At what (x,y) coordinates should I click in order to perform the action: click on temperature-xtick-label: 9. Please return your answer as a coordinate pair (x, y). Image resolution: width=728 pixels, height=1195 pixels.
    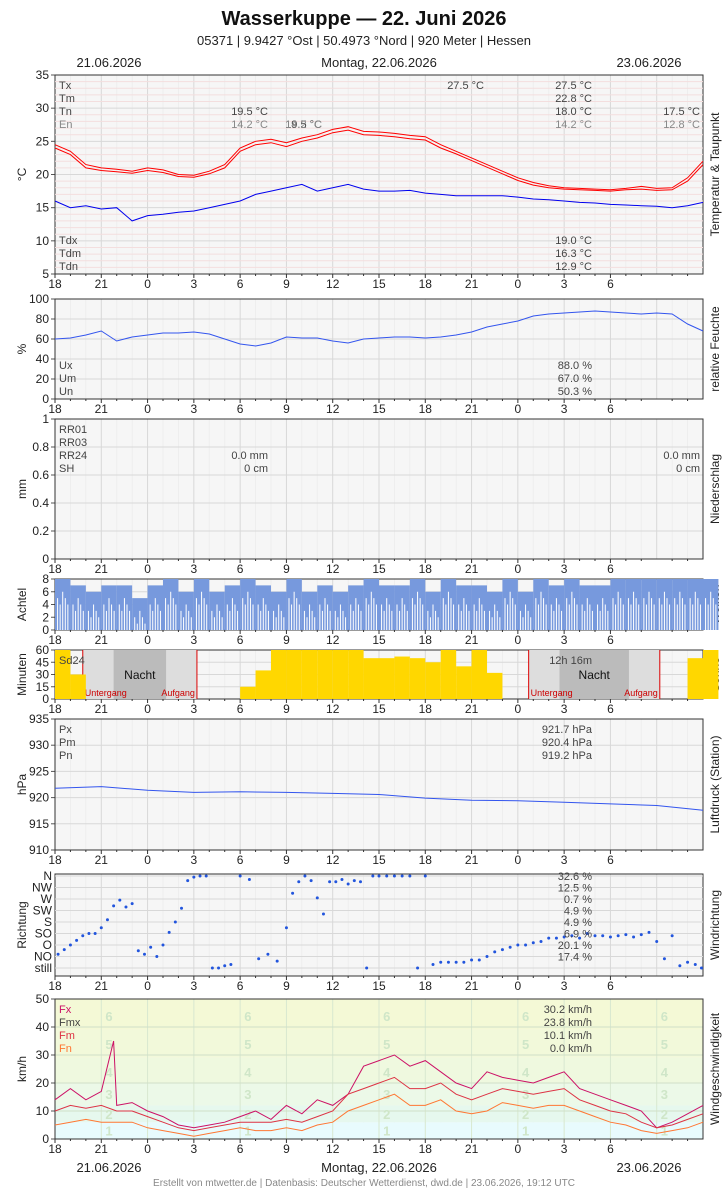
    Looking at the image, I should click on (286, 284).